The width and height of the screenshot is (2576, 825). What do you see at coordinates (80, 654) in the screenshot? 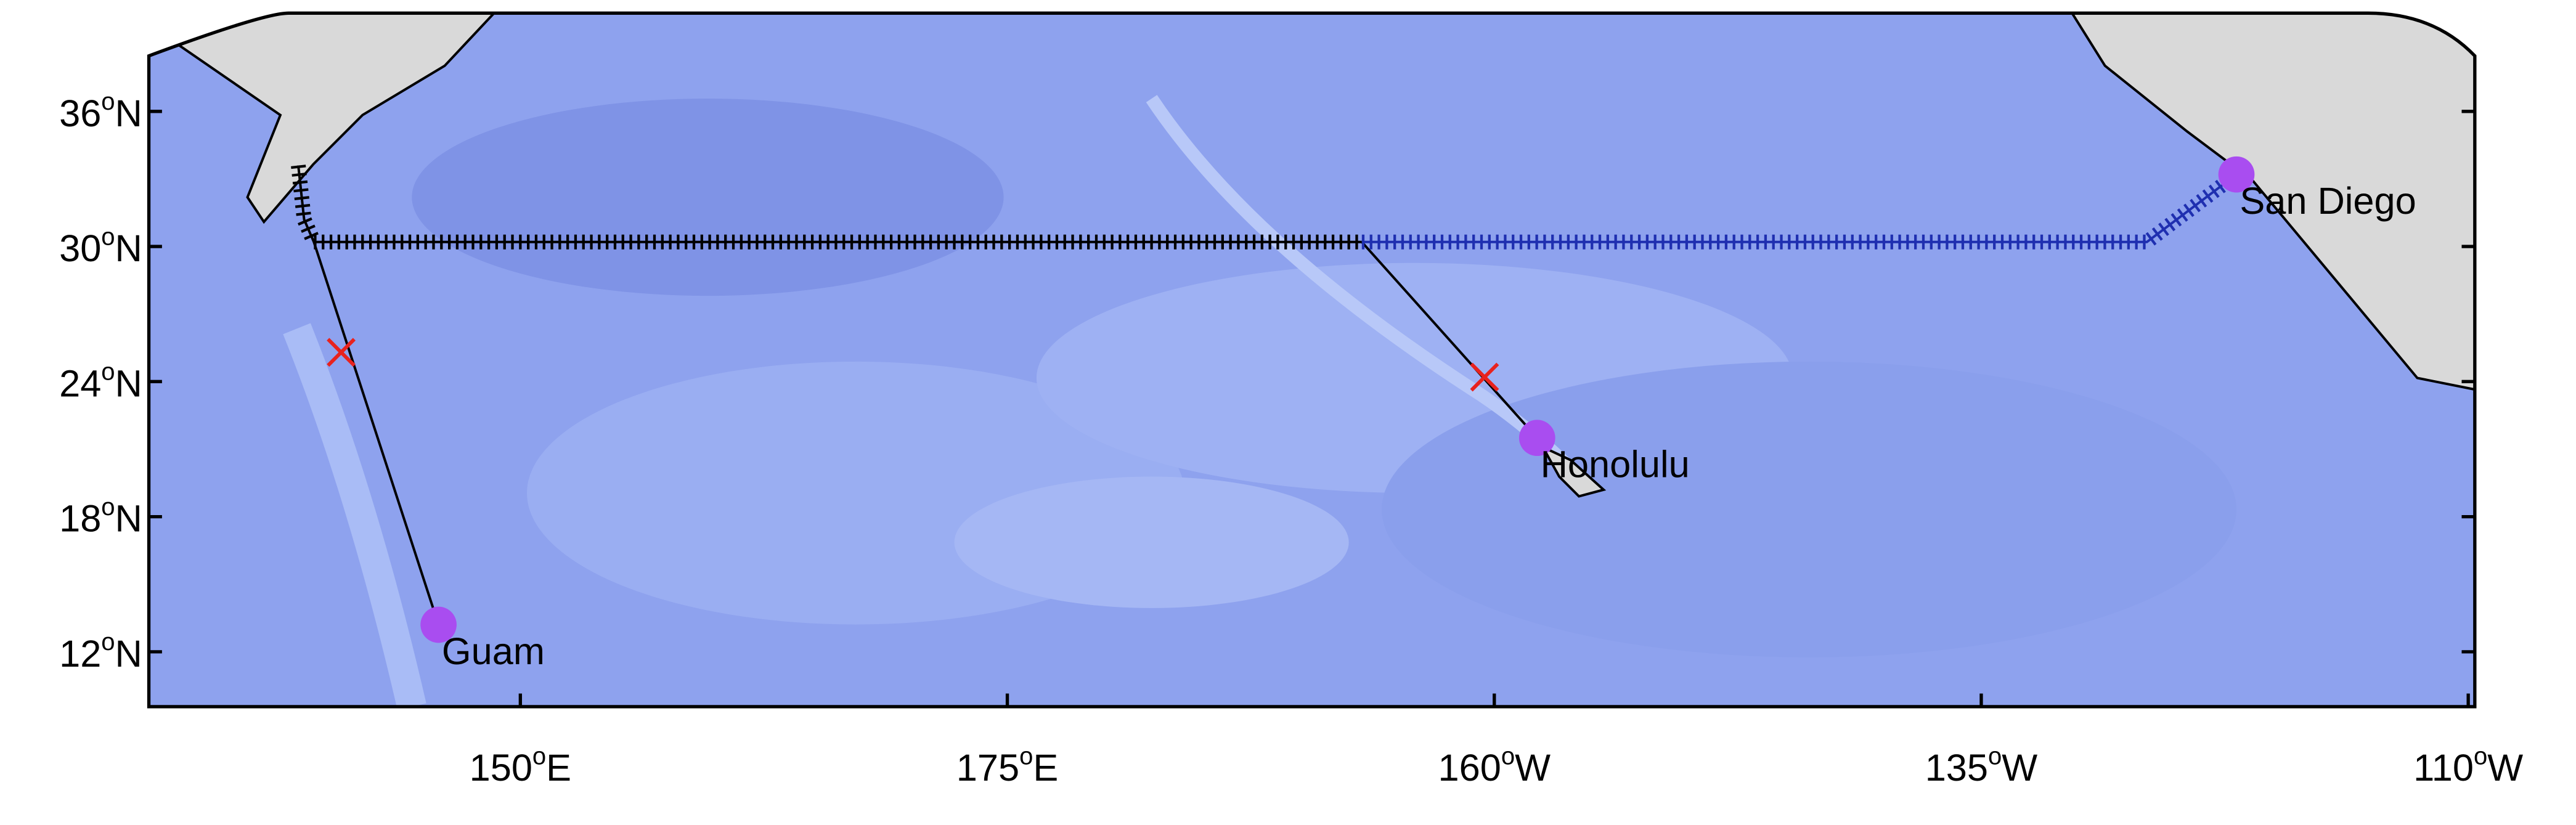
I see `tick-number: 12` at bounding box center [80, 654].